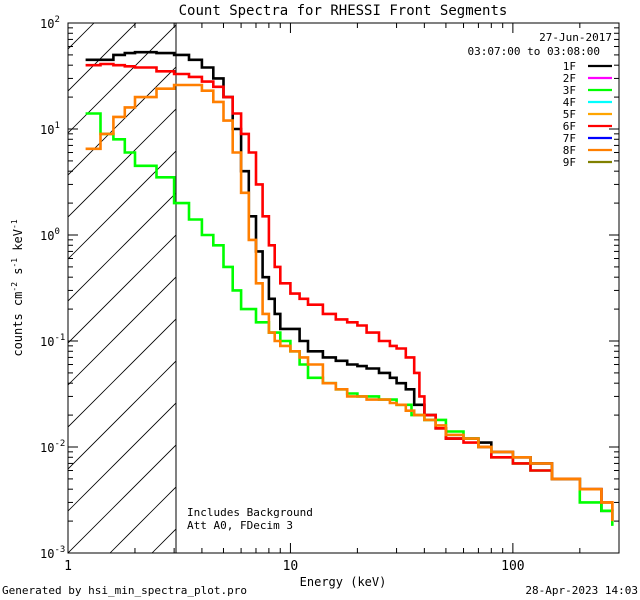  What do you see at coordinates (50, 129) in the screenshot?
I see `y-tick-label-1: 10¹` at bounding box center [50, 129].